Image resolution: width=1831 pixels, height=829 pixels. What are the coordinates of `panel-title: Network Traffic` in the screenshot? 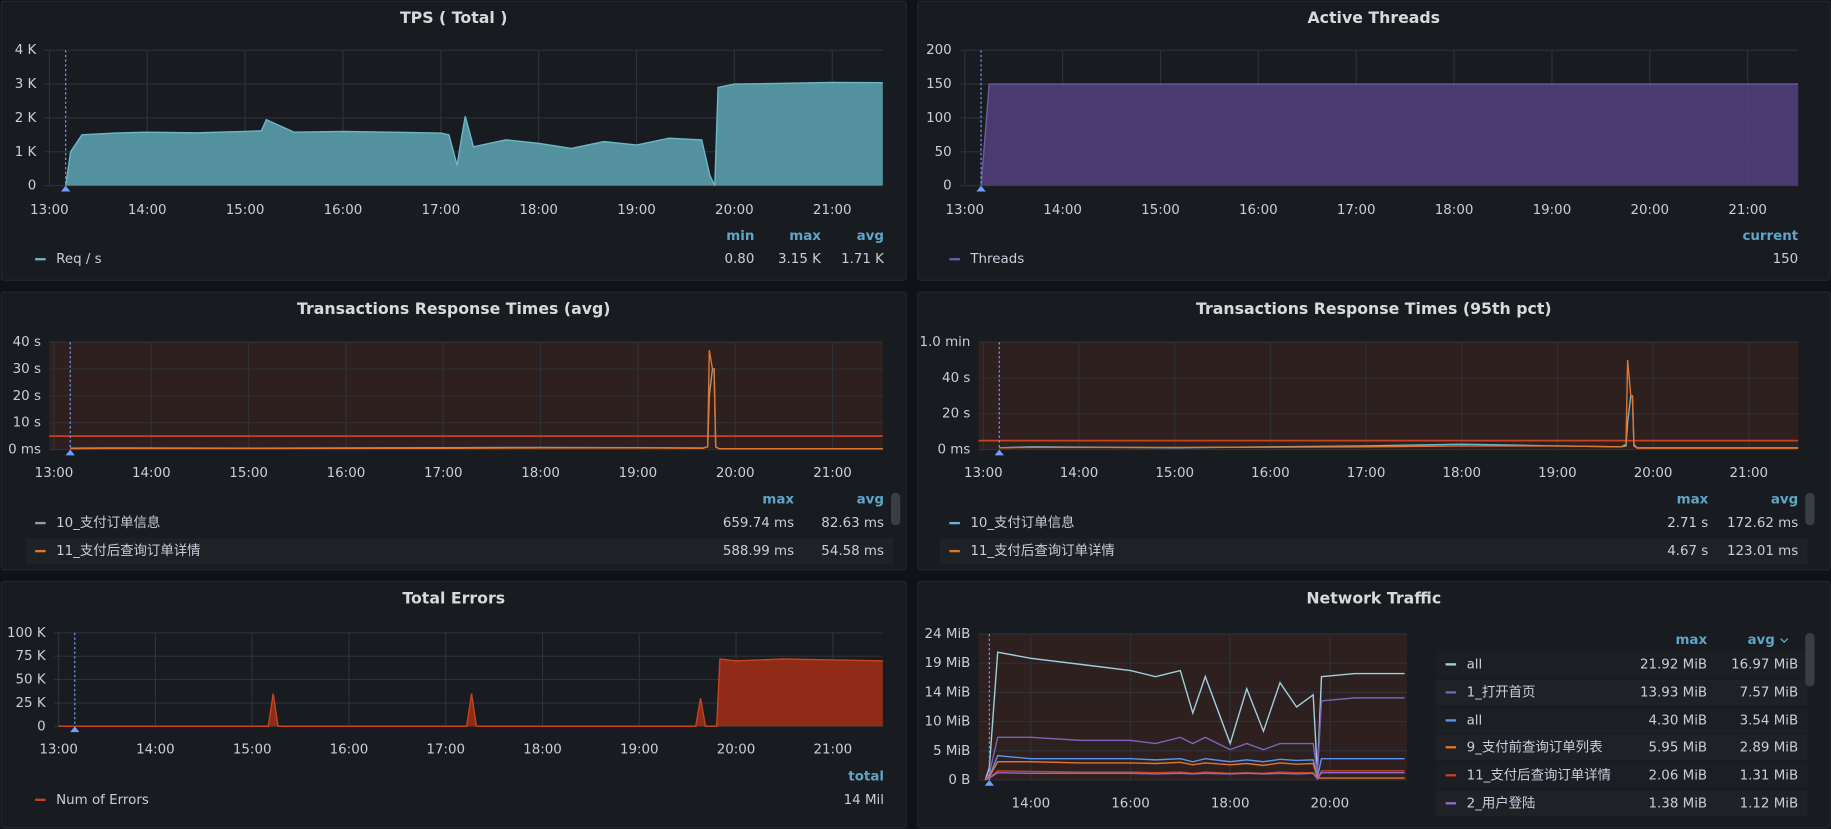 It's located at (1373, 597).